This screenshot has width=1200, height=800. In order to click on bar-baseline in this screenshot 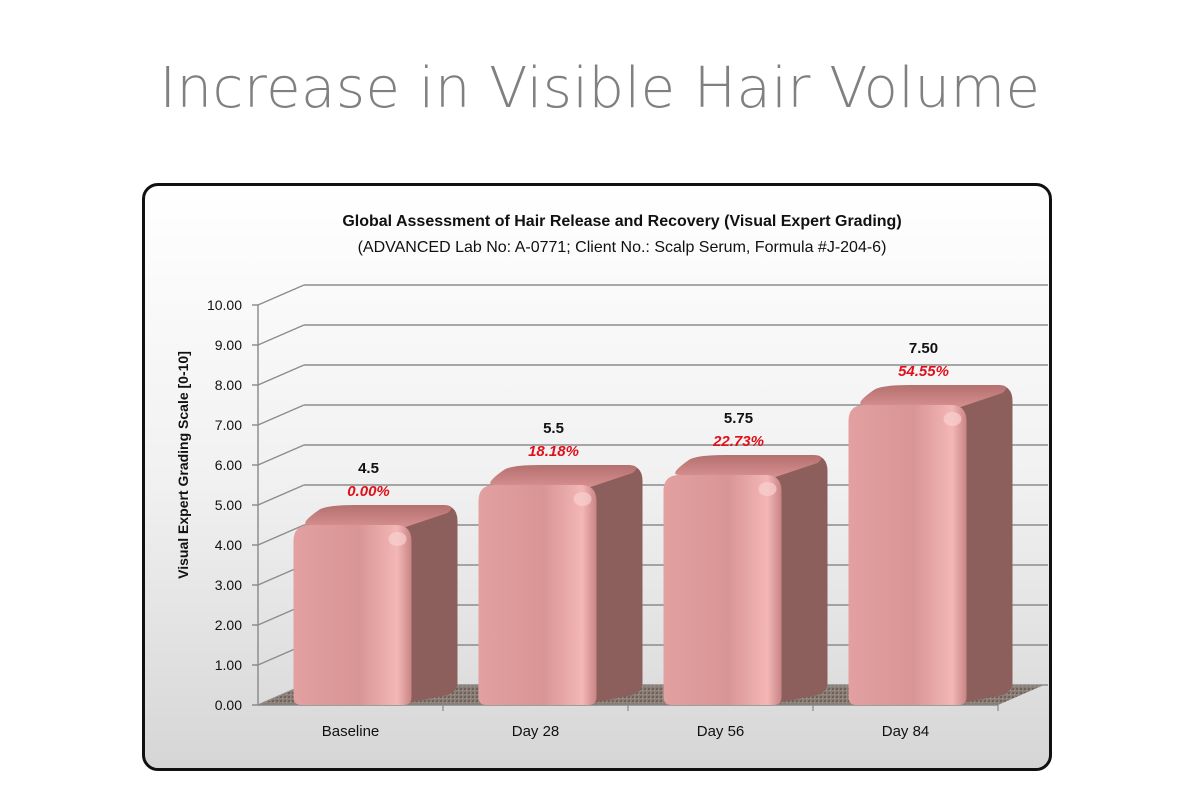, I will do `click(375, 605)`.